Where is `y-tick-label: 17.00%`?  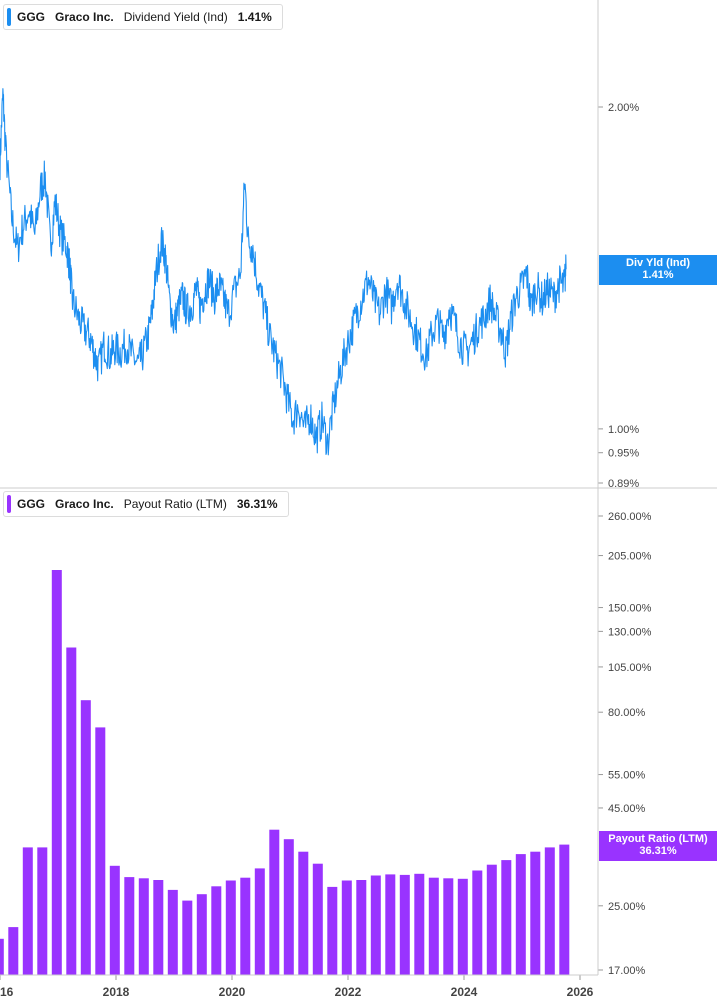
y-tick-label: 17.00% is located at coordinates (627, 971).